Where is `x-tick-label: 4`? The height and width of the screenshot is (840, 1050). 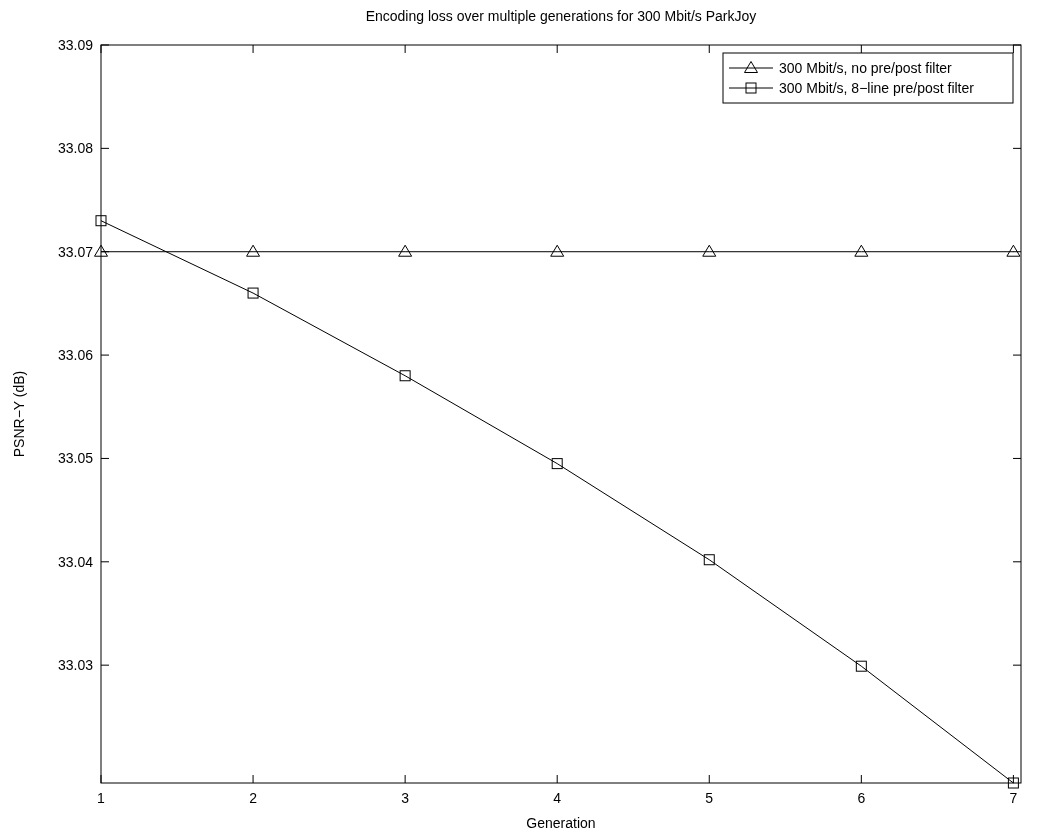
x-tick-label: 4 is located at coordinates (557, 798).